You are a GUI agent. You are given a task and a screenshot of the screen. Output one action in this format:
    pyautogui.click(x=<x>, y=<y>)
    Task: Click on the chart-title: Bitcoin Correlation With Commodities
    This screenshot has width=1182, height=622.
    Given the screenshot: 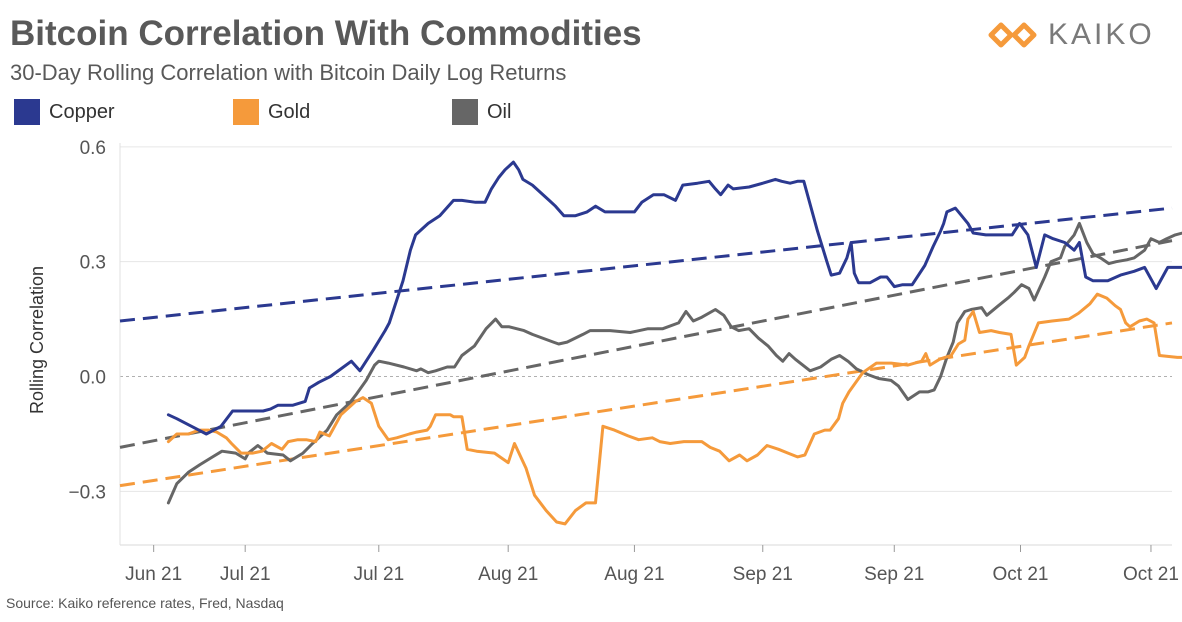 What is the action you would take?
    pyautogui.click(x=326, y=33)
    